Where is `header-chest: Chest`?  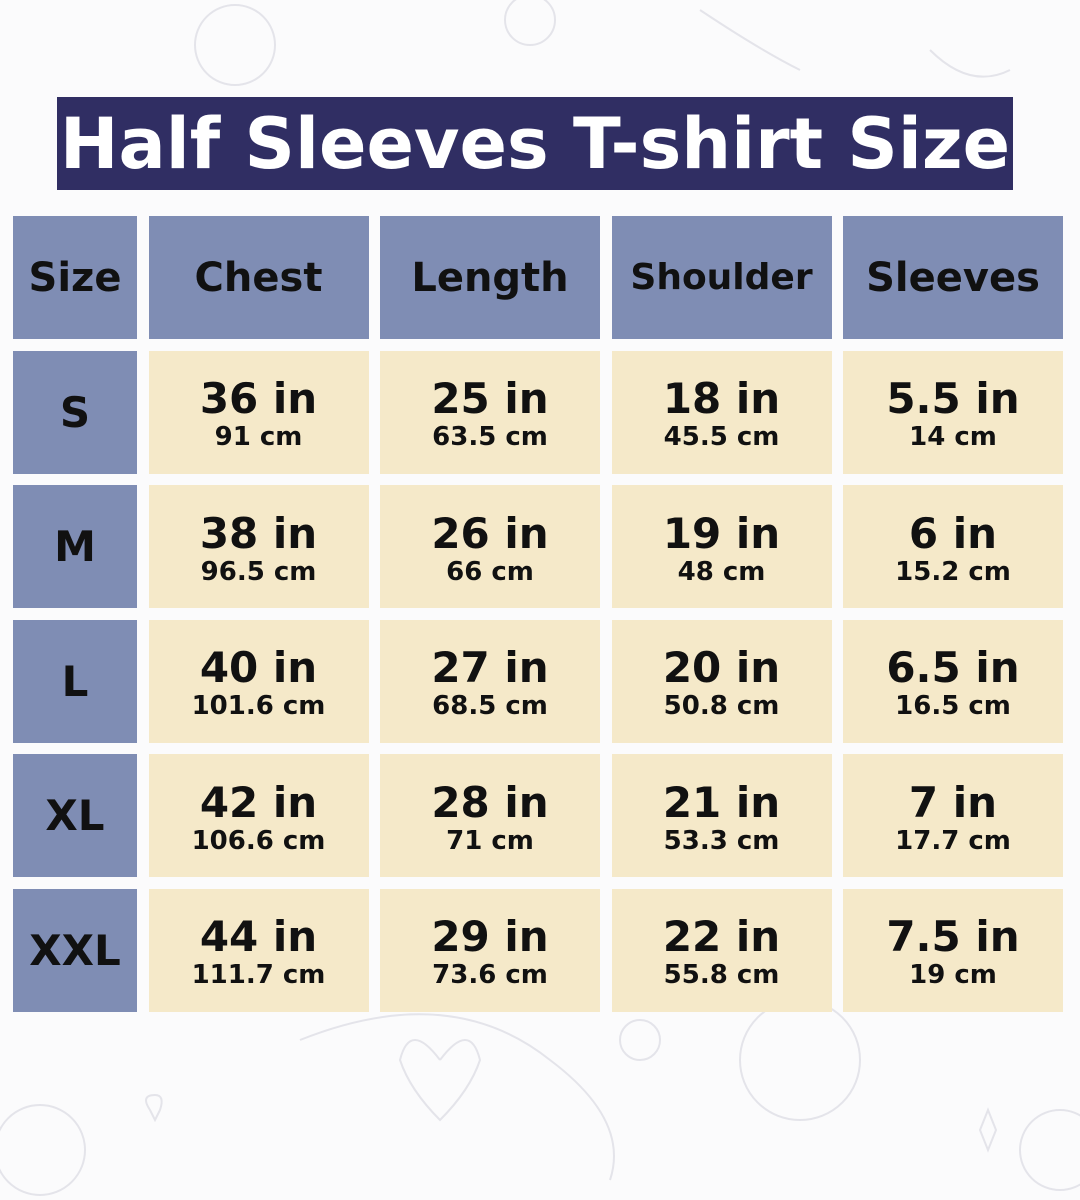
header-chest: Chest is located at coordinates (258, 277).